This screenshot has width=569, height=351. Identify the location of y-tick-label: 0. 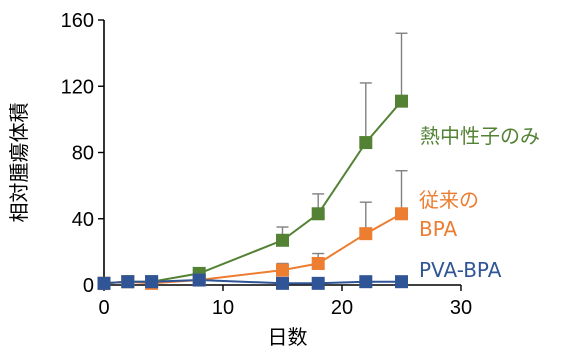
(88, 286).